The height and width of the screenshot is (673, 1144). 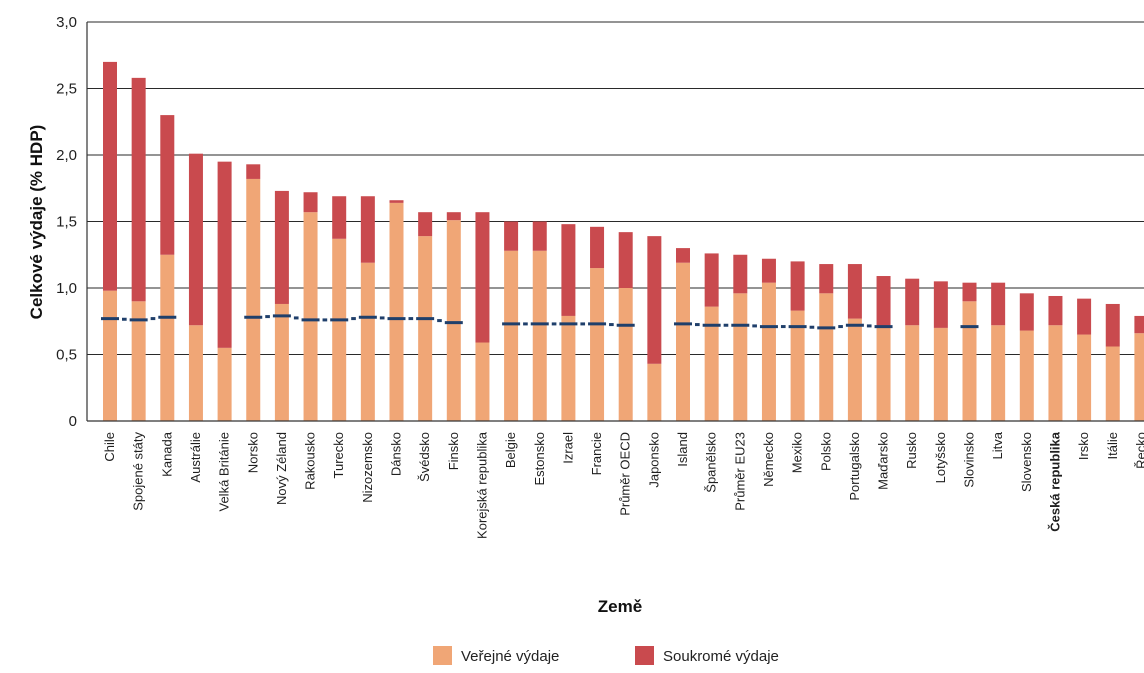 I want to click on x-tick-label: Island, so click(x=682, y=449).